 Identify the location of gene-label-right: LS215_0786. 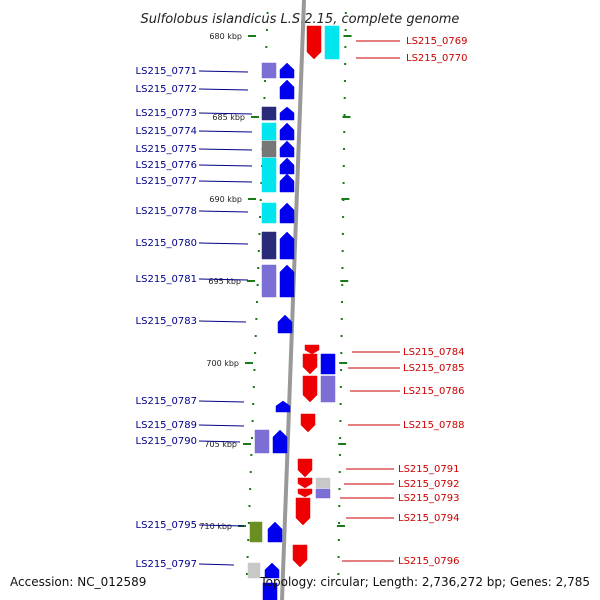
(433, 391).